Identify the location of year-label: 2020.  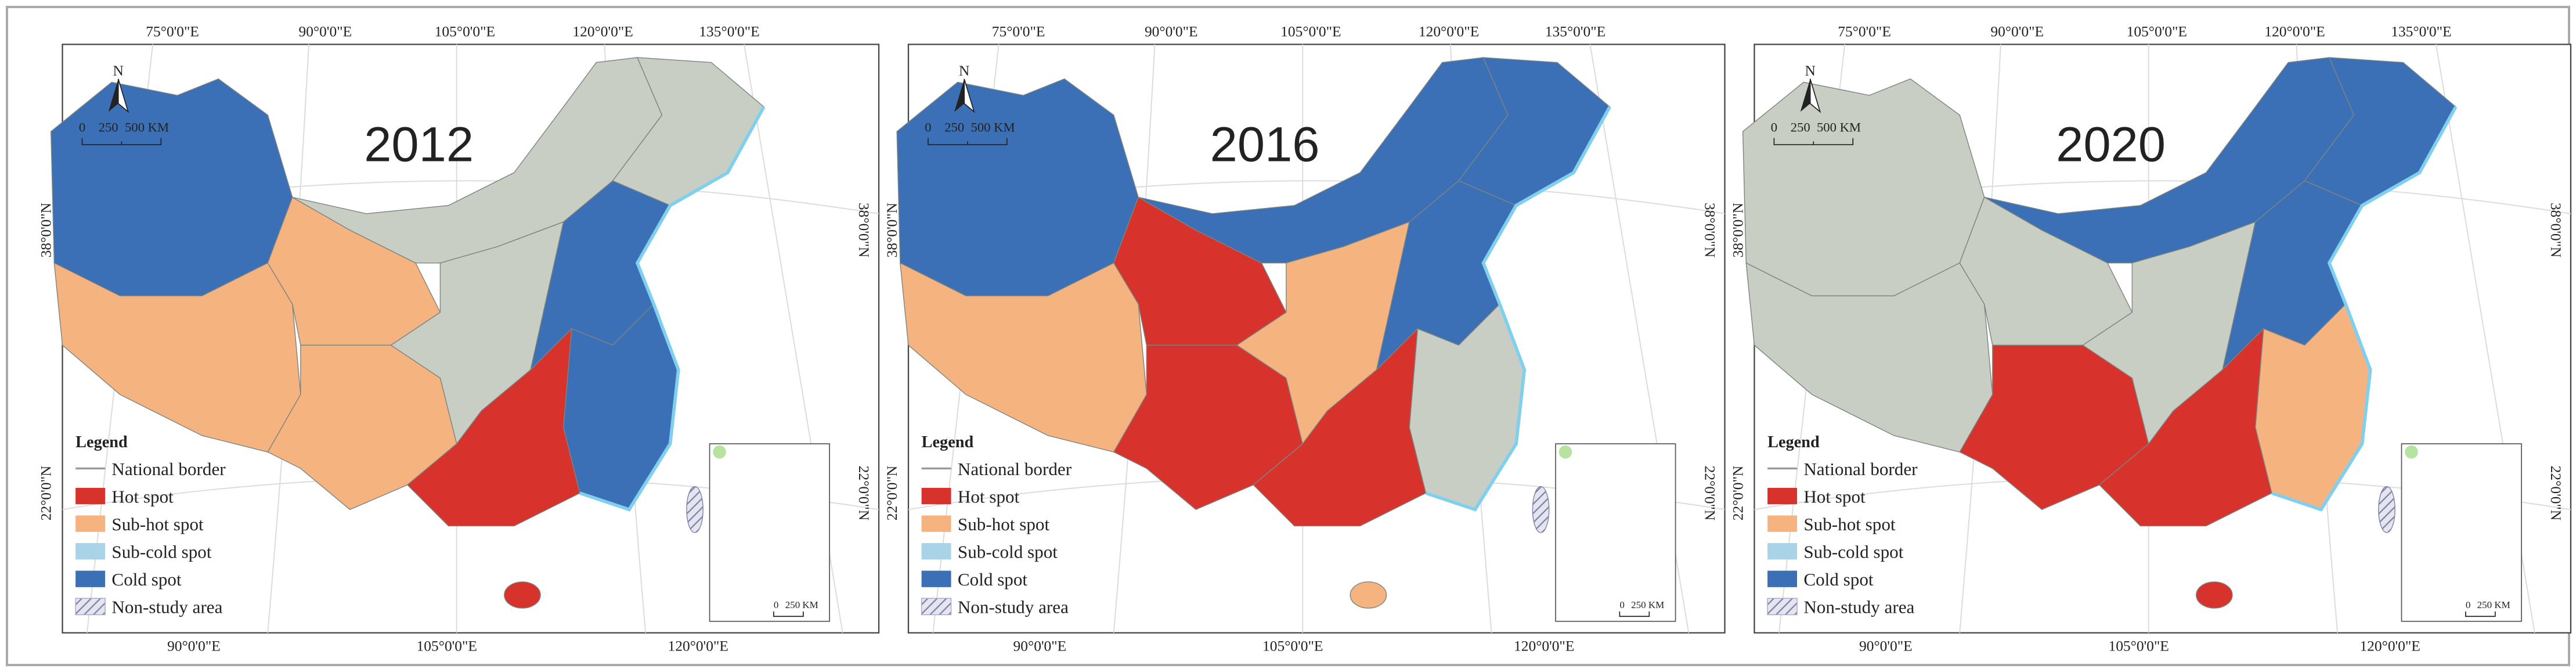
(2111, 144).